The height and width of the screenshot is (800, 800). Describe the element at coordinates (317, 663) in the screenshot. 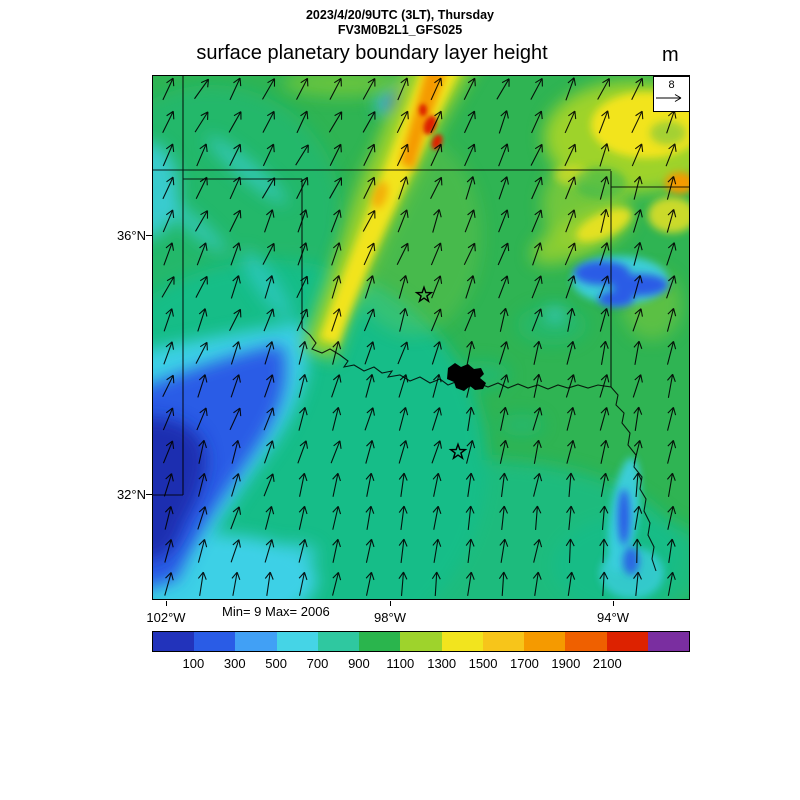

I see `colorbar-tick-label: 700` at that location.